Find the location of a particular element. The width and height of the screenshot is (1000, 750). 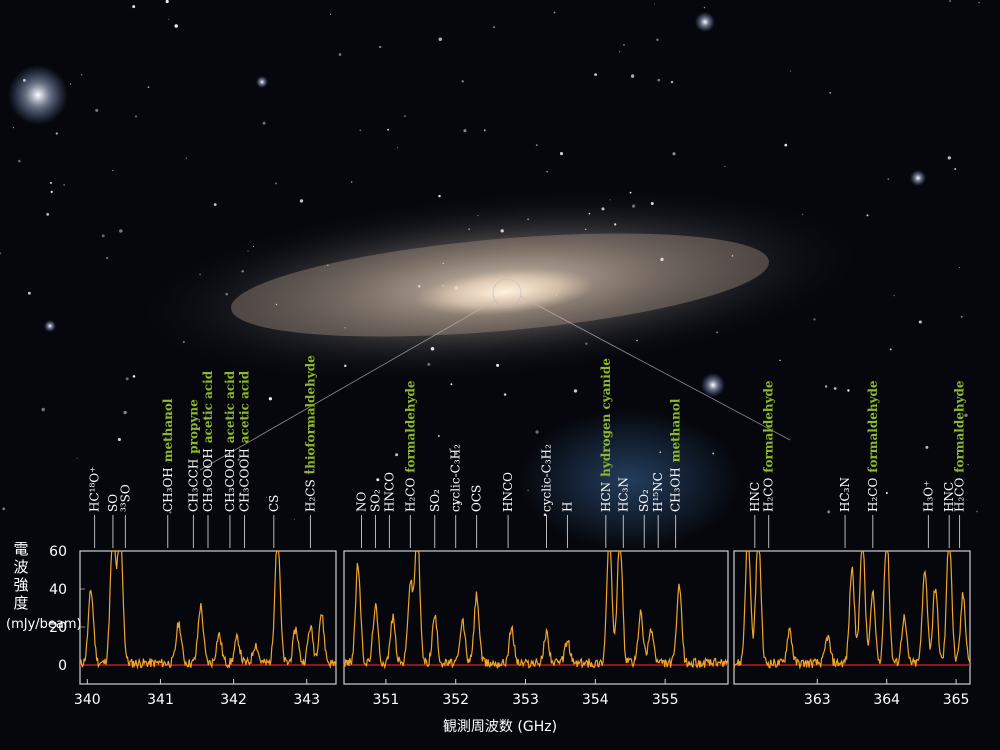

x-tick-label: 340 is located at coordinates (87, 700).